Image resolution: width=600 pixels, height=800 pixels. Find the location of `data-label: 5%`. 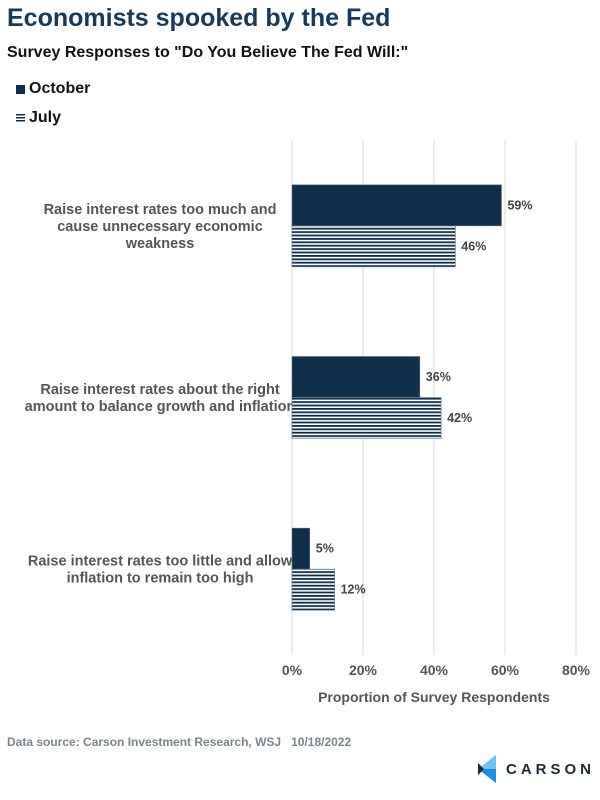

data-label: 5% is located at coordinates (325, 549).